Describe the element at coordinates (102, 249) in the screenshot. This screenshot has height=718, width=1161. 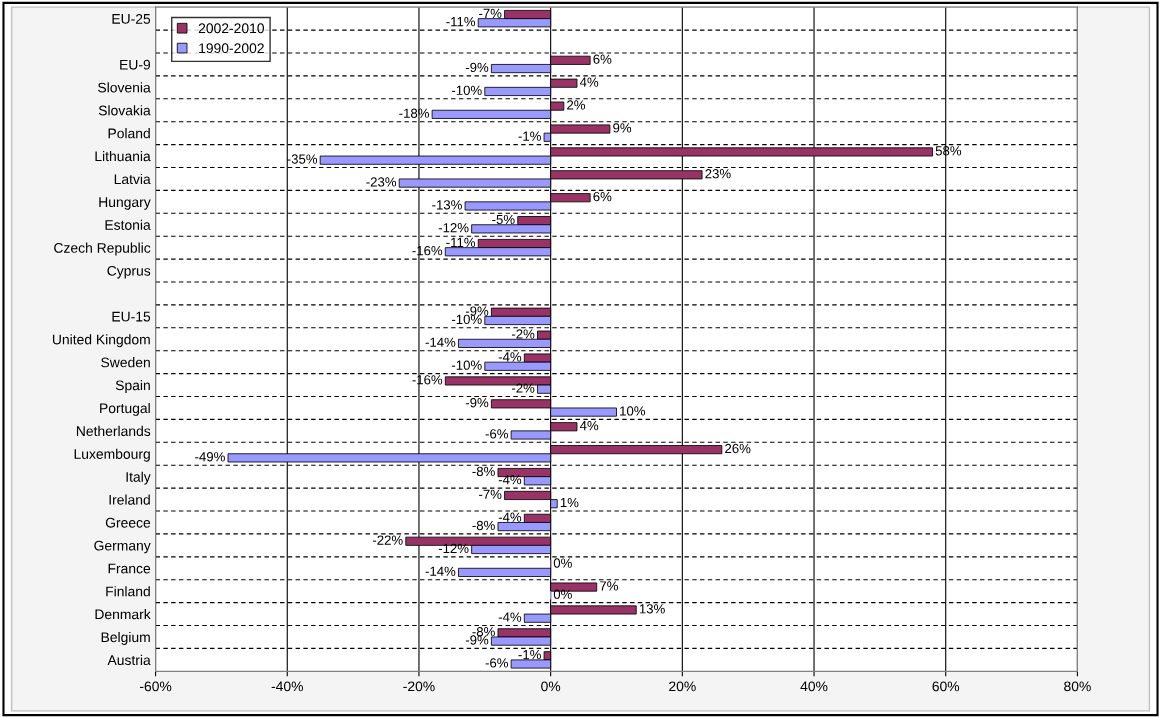
I see `y-tick-label: Czech Republic` at that location.